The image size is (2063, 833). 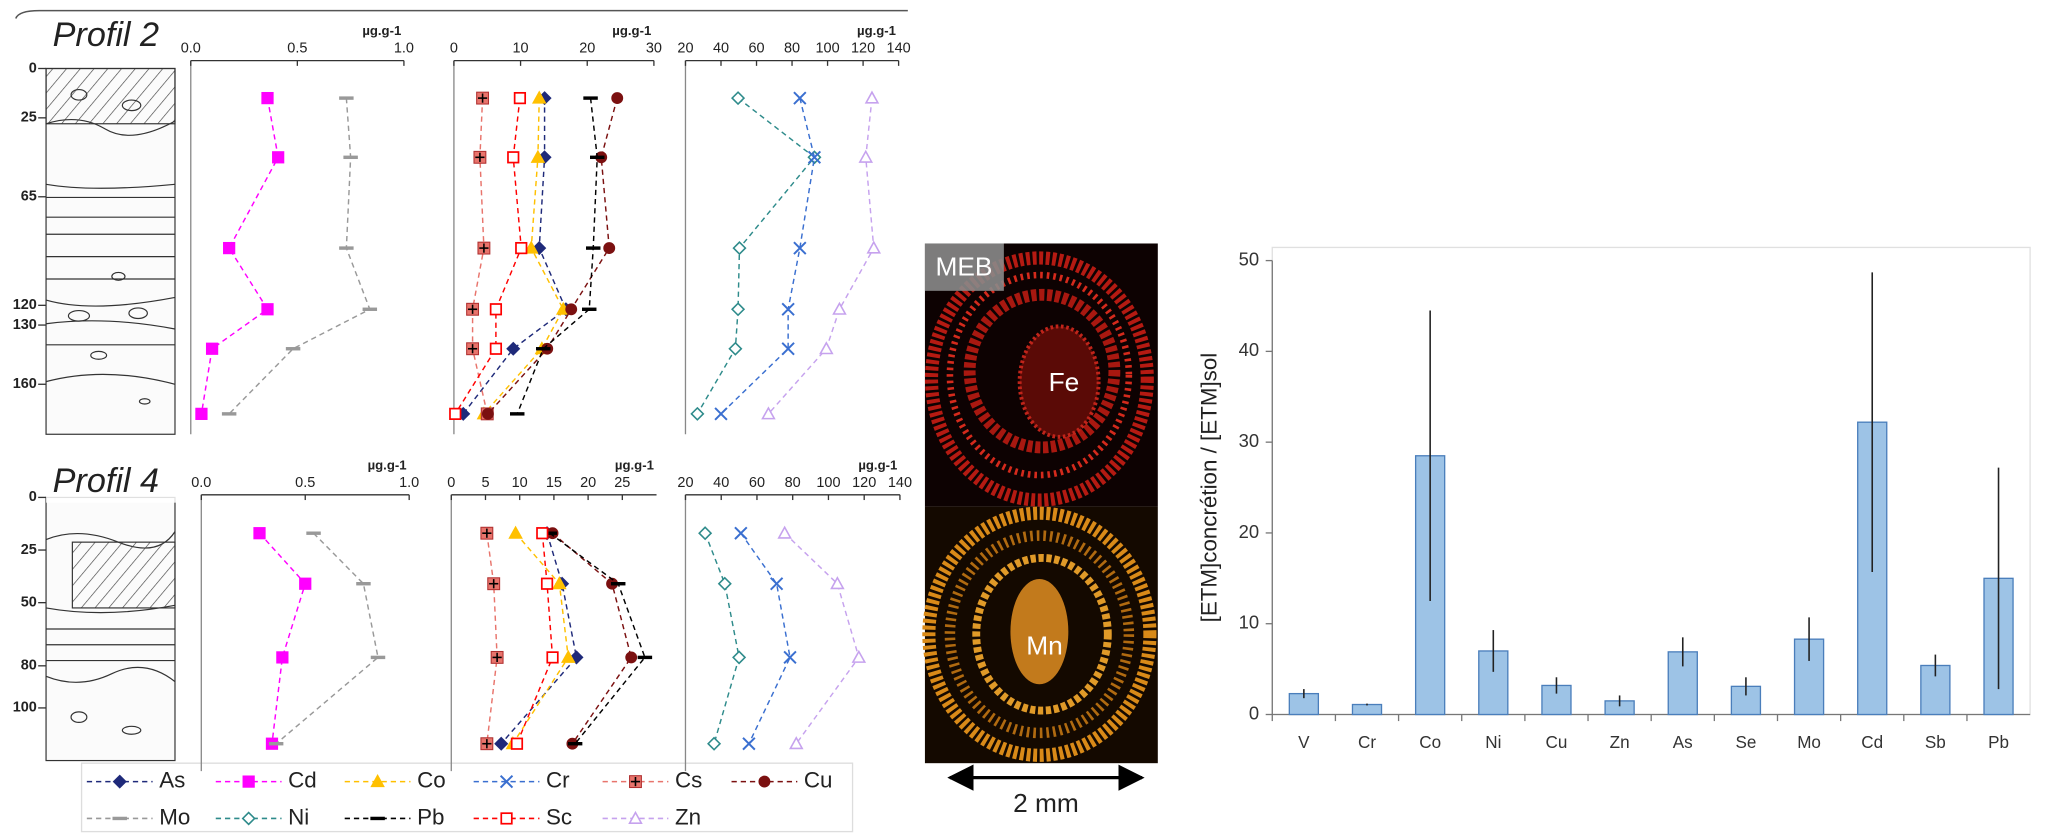 What do you see at coordinates (1208, 488) in the screenshot?
I see `y-axis-label: [ETM]concrétion / [ETM]sol` at bounding box center [1208, 488].